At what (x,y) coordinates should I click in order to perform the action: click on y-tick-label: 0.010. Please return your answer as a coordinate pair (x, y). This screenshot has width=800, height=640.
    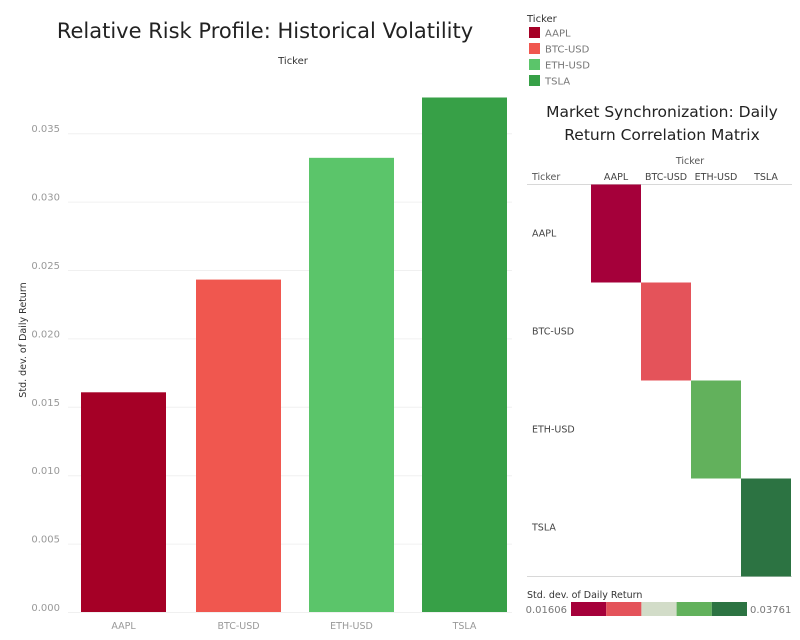
    Looking at the image, I should click on (45, 471).